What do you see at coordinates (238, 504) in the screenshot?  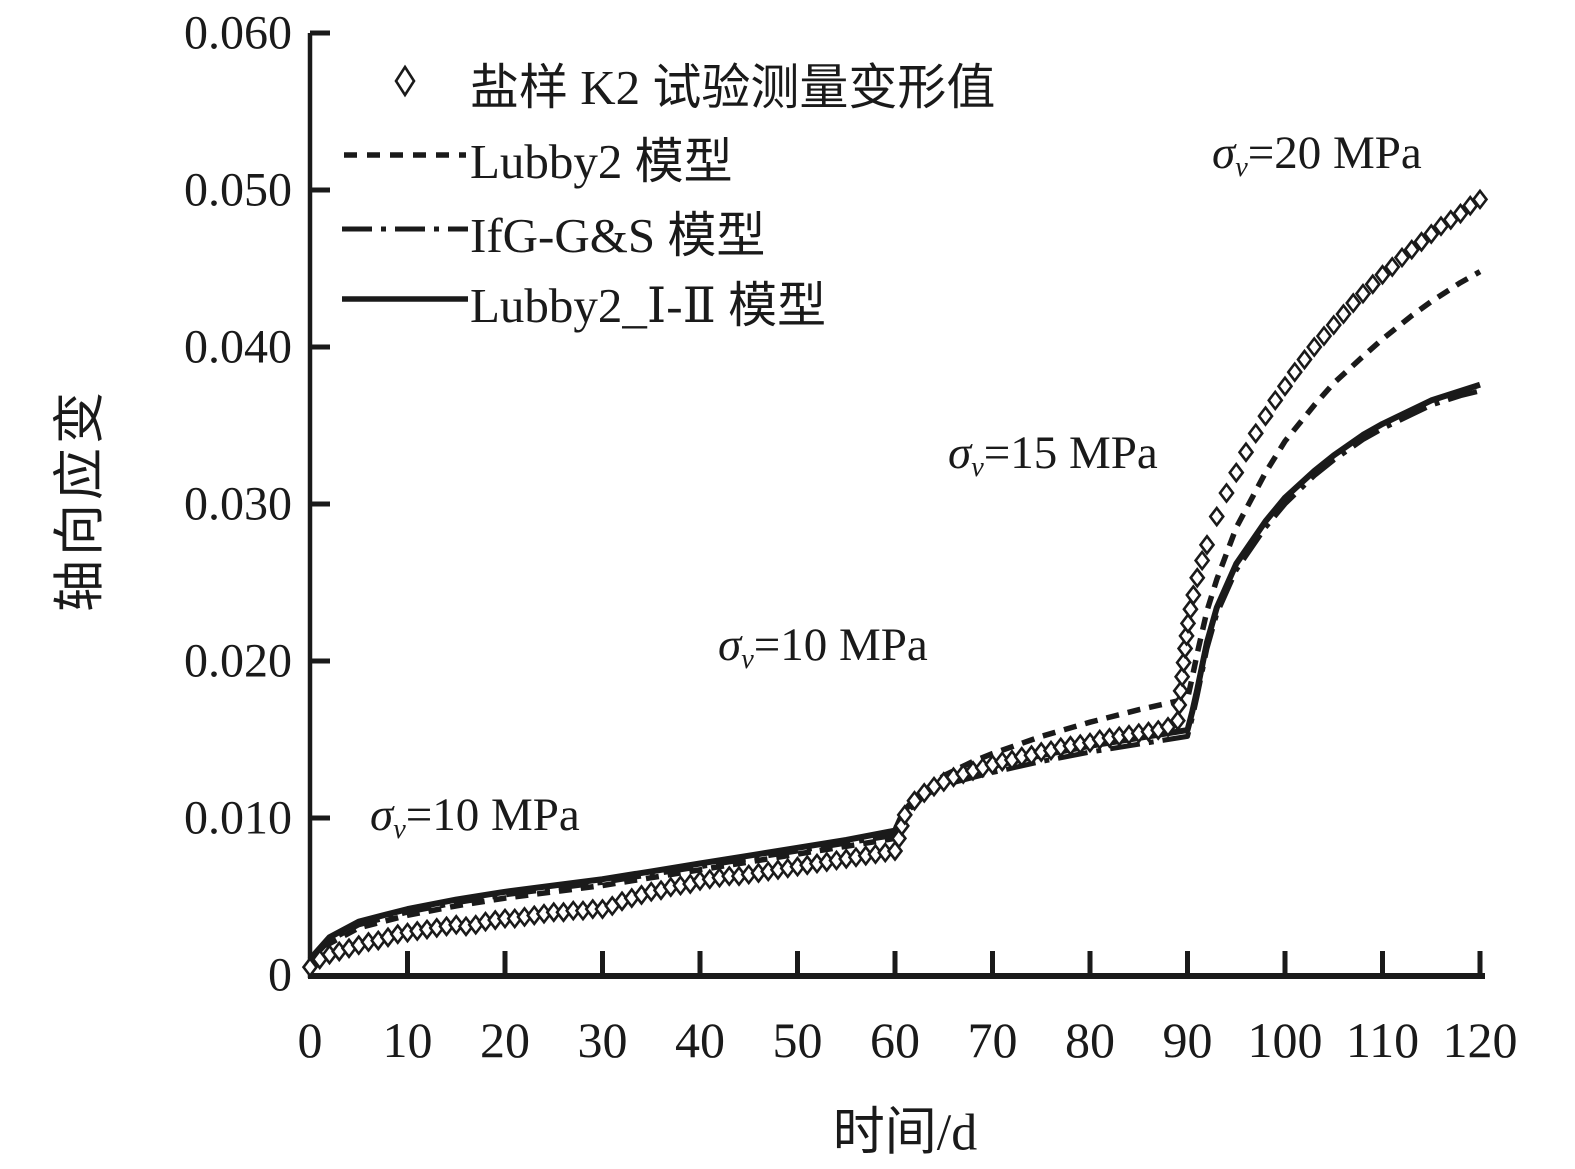 I see `y-tick-label: 0.030` at bounding box center [238, 504].